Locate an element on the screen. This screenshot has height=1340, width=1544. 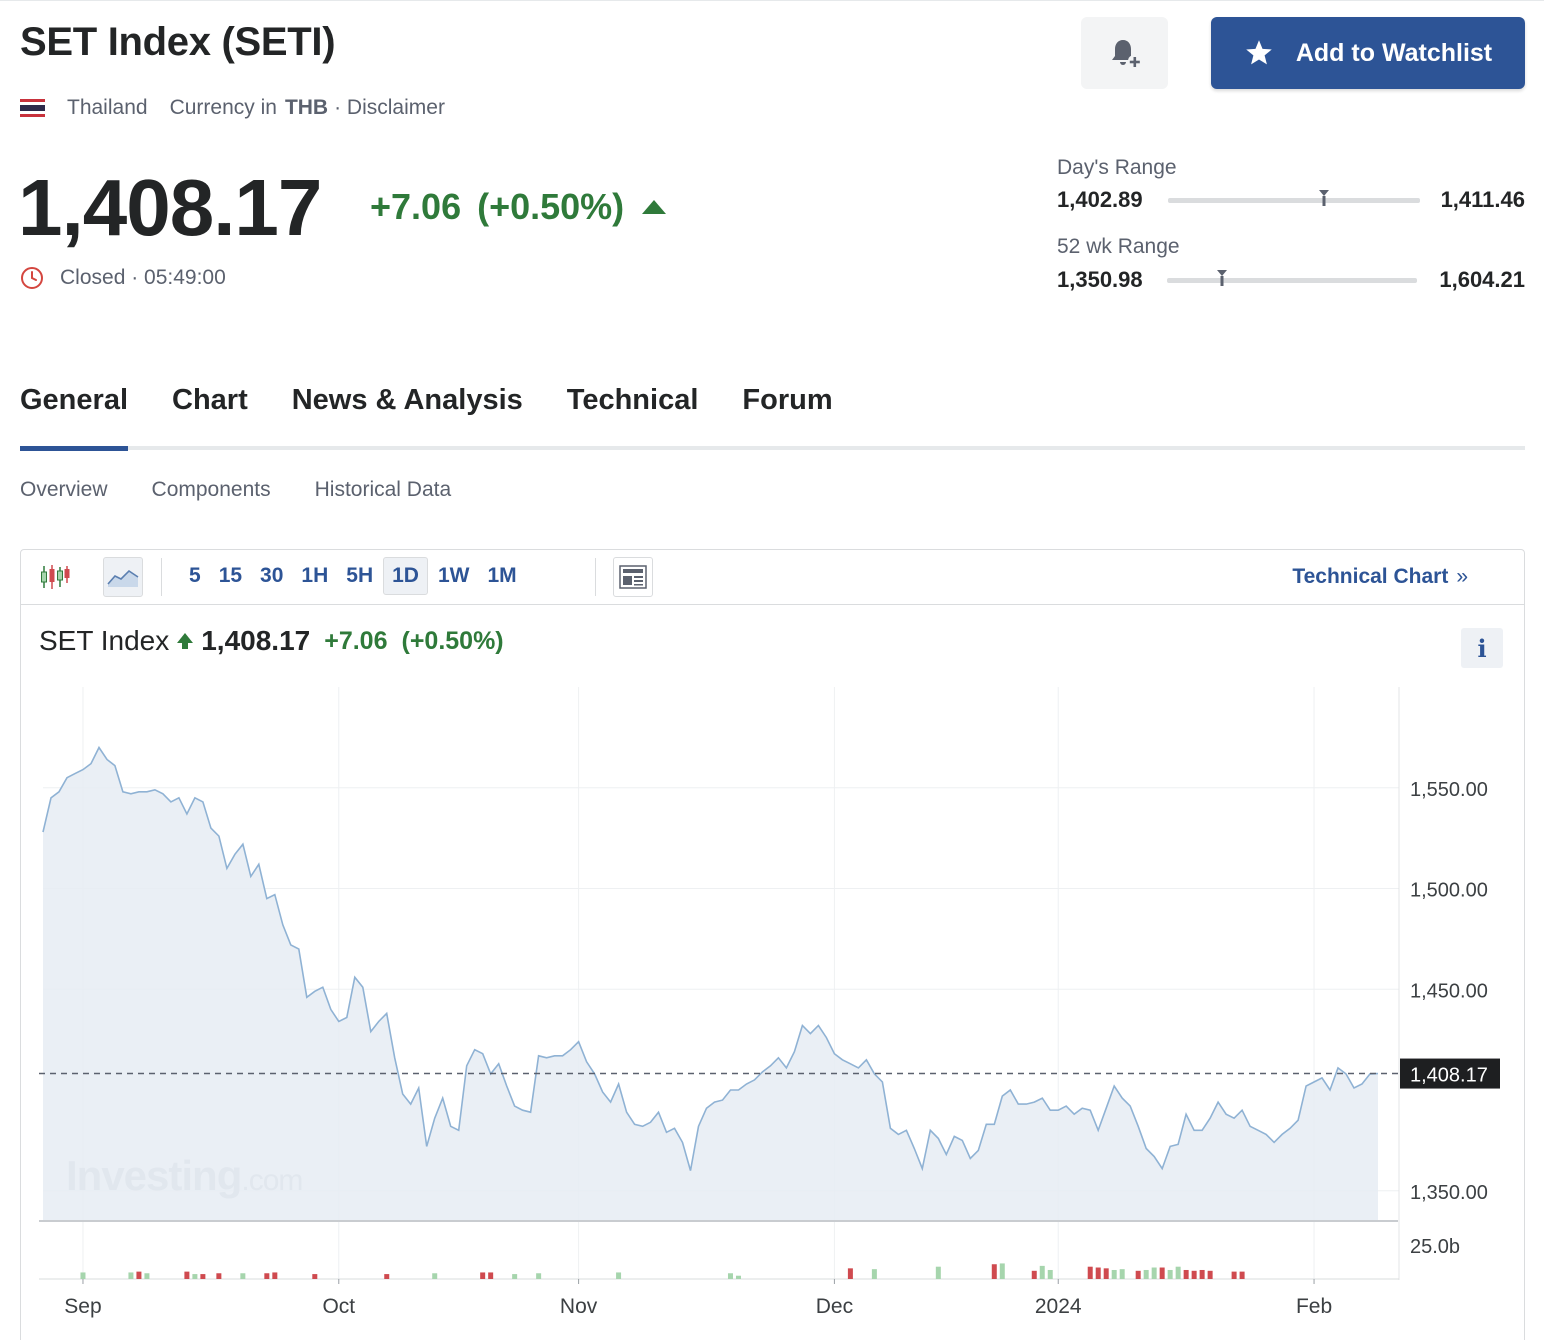
interval-30: 30 is located at coordinates (272, 575).